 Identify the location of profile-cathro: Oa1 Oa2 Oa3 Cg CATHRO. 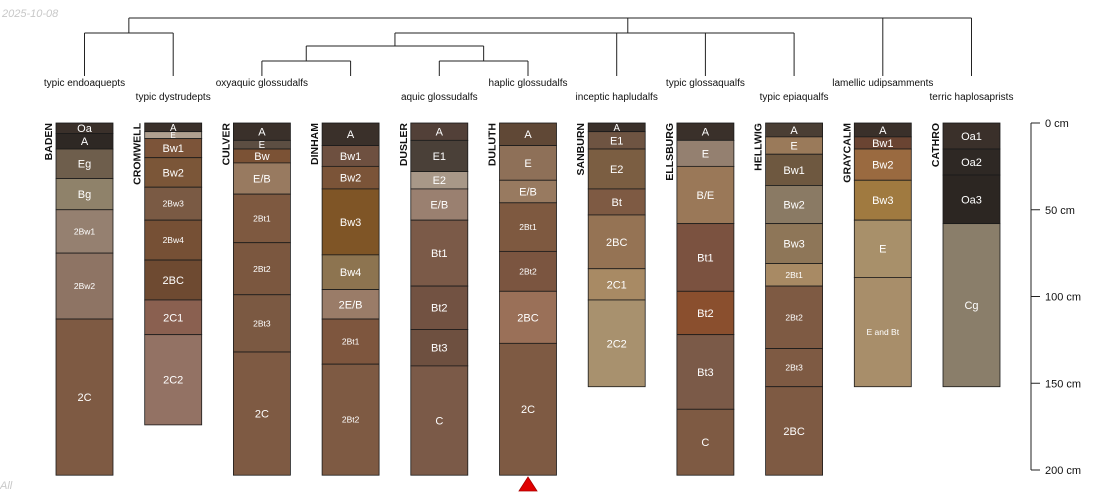
(965, 255).